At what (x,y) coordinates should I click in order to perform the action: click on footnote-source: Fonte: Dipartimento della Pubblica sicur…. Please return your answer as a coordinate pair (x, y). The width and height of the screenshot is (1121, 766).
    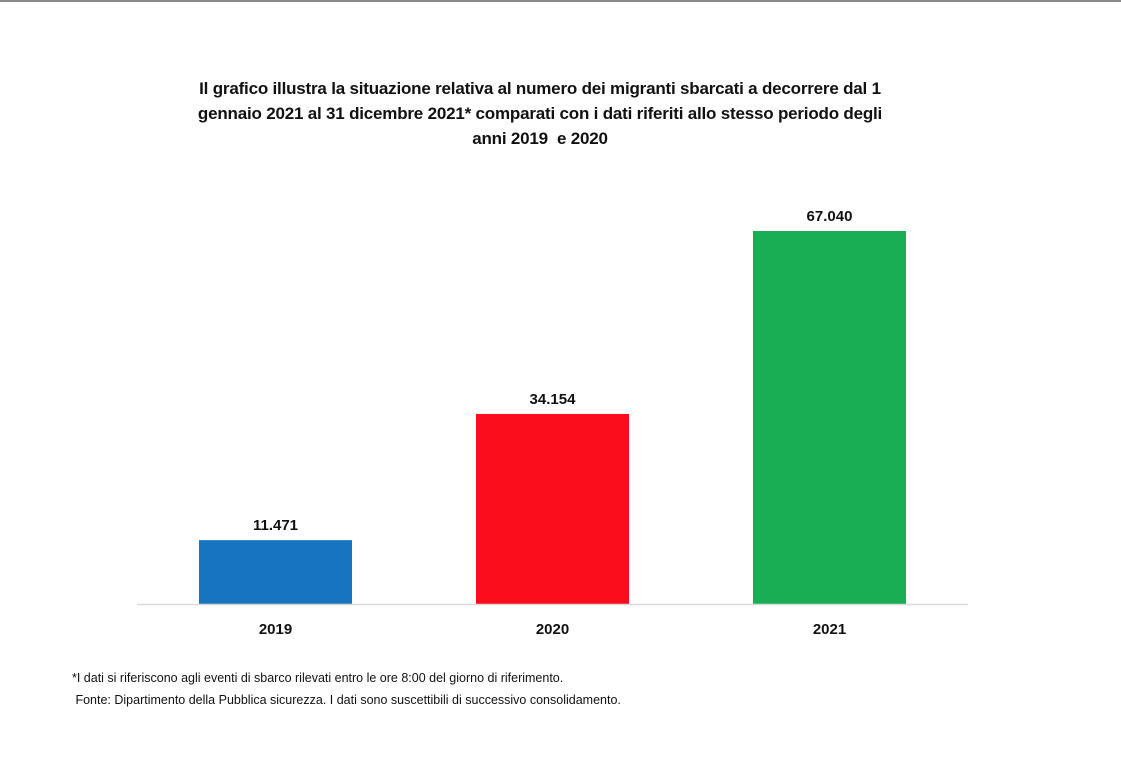
    Looking at the image, I should click on (346, 700).